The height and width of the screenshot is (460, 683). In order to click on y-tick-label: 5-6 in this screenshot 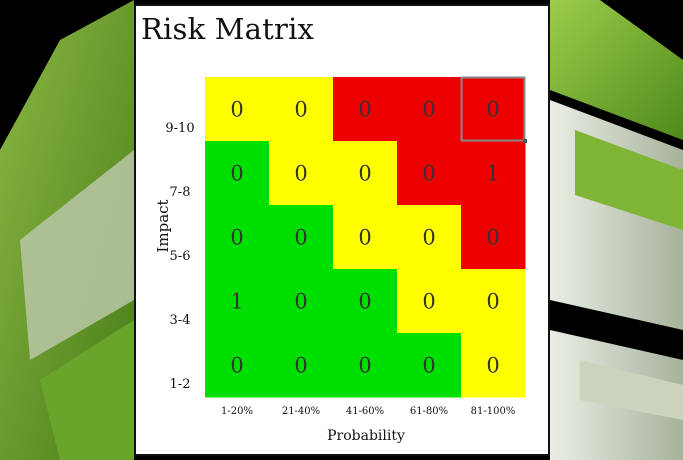, I will do `click(180, 256)`.